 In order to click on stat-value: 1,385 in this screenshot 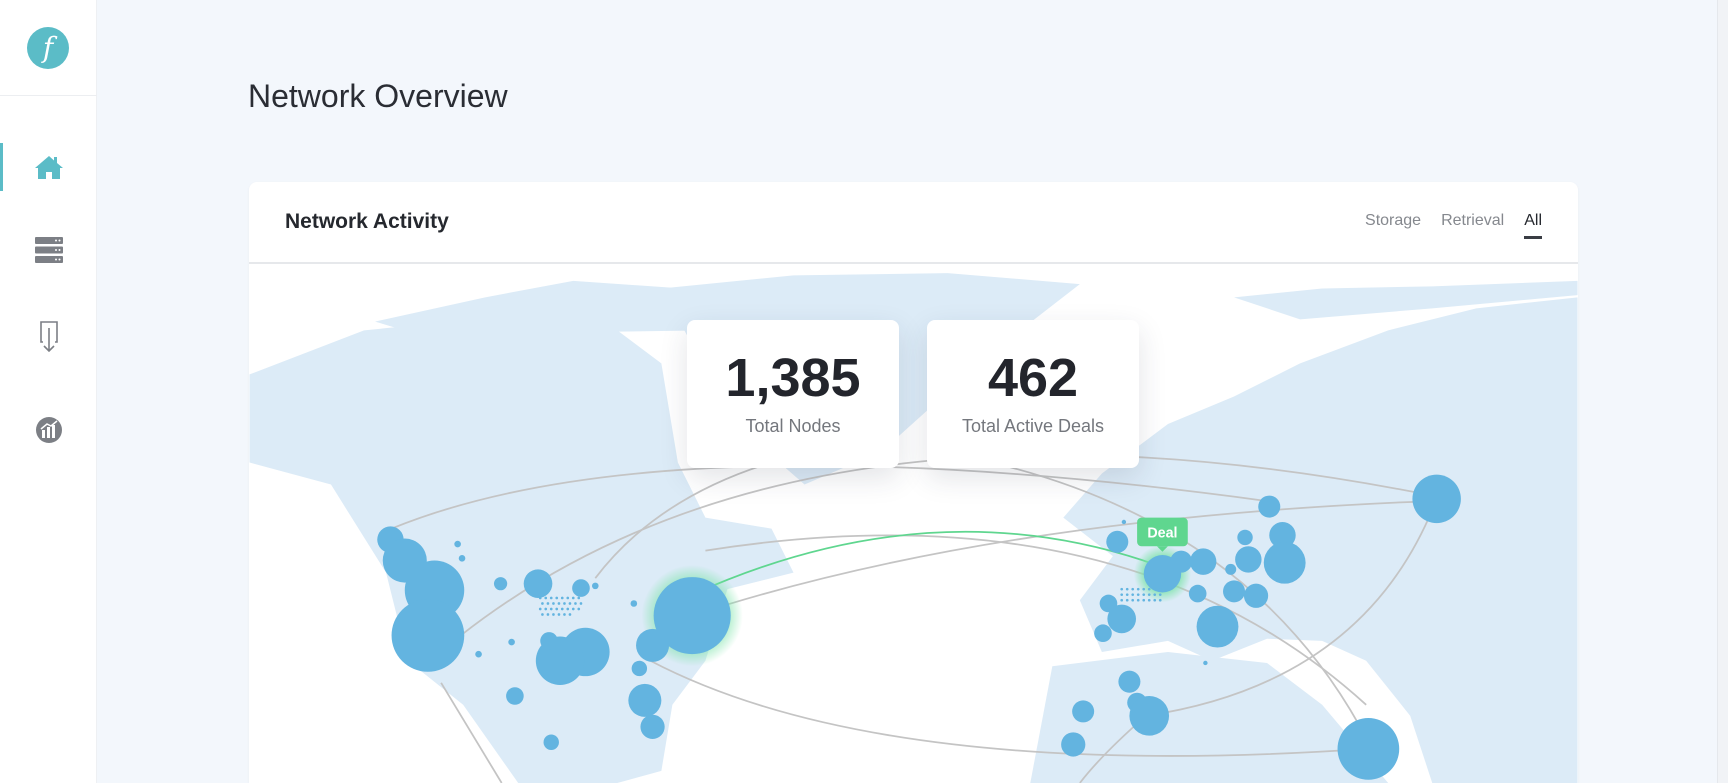, I will do `click(793, 378)`.